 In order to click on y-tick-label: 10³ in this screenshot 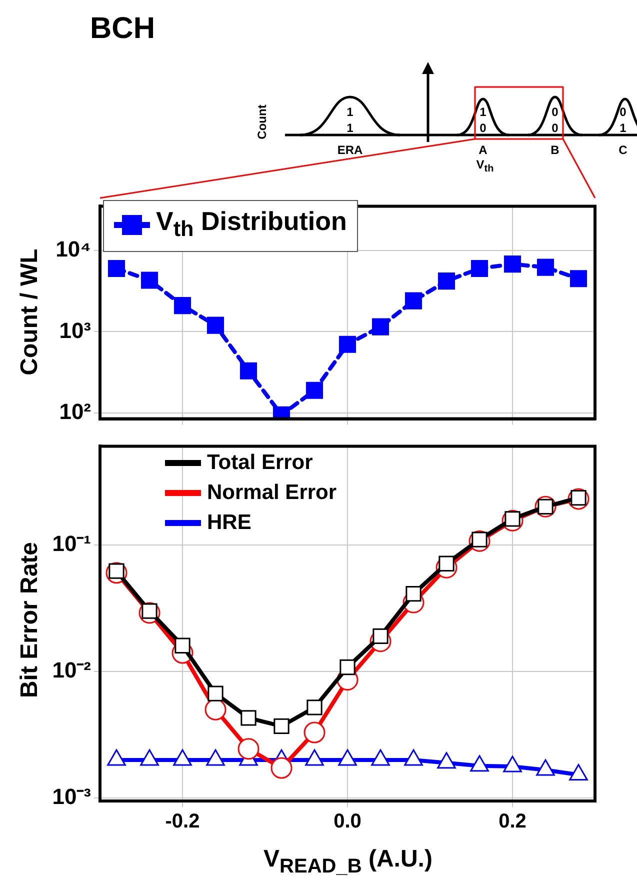, I will do `click(75, 330)`.